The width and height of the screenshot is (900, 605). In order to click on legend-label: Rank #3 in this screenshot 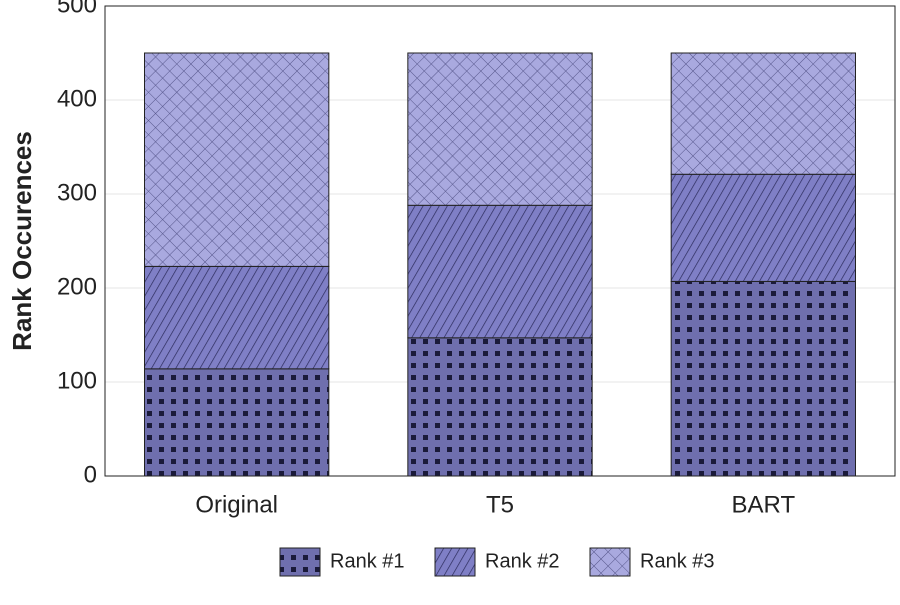, I will do `click(677, 561)`.